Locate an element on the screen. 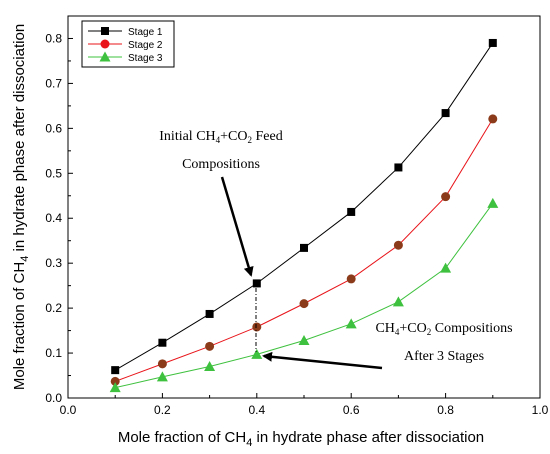  annotation-initial-feed-arrow is located at coordinates (237, 226).